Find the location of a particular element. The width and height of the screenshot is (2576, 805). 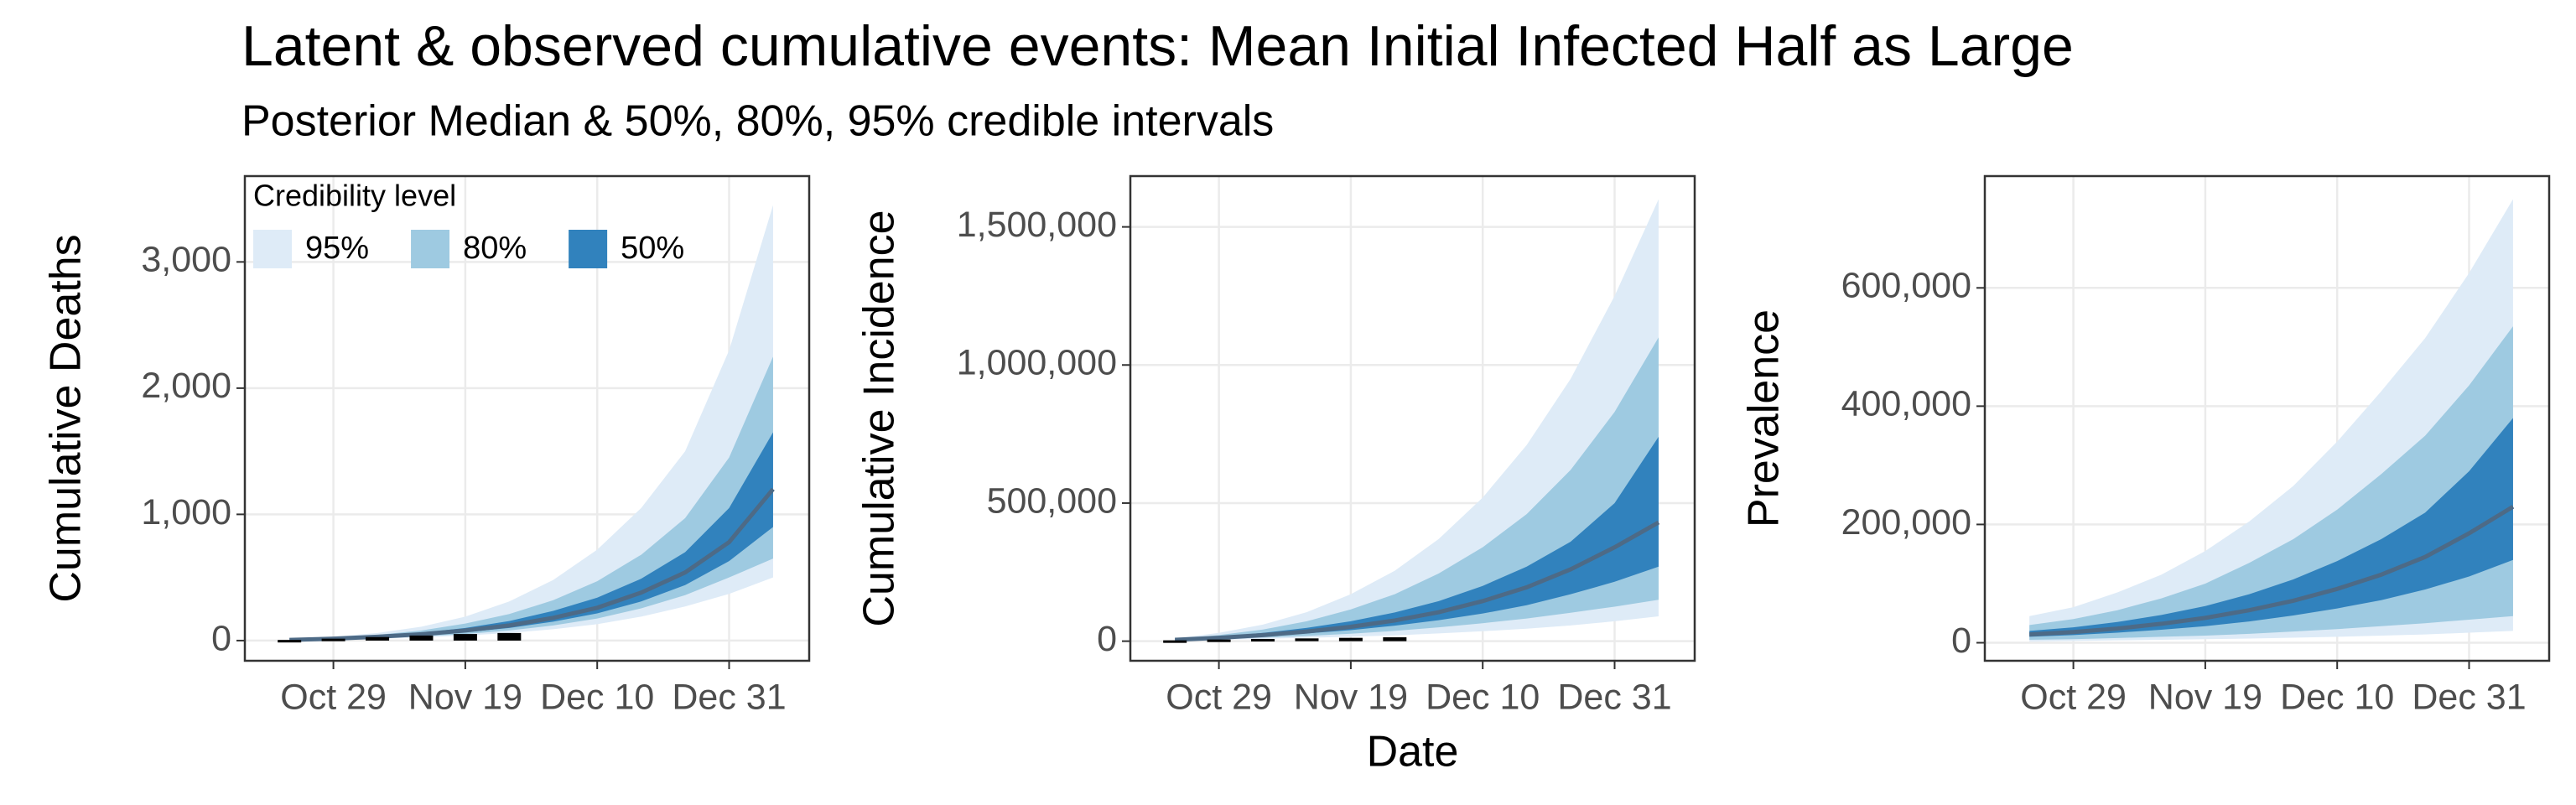

y-tick-label: 200,000 is located at coordinates (1906, 522).